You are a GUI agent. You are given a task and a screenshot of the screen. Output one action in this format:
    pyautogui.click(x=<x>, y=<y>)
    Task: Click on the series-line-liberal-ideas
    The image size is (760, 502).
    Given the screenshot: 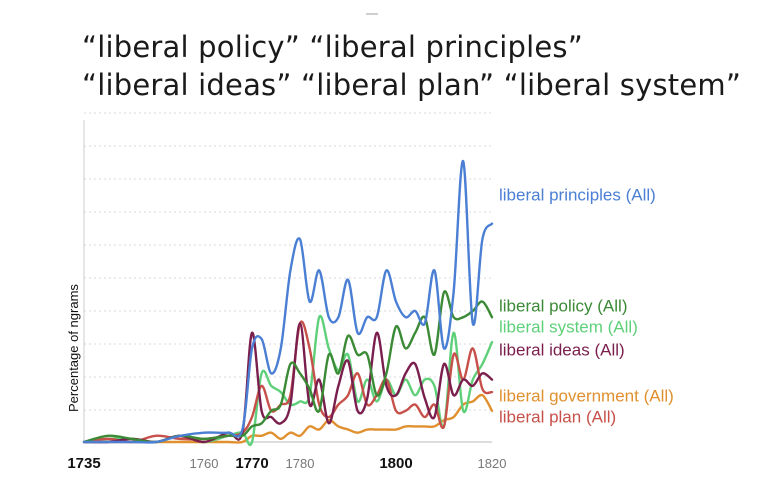 What is the action you would take?
    pyautogui.click(x=288, y=383)
    